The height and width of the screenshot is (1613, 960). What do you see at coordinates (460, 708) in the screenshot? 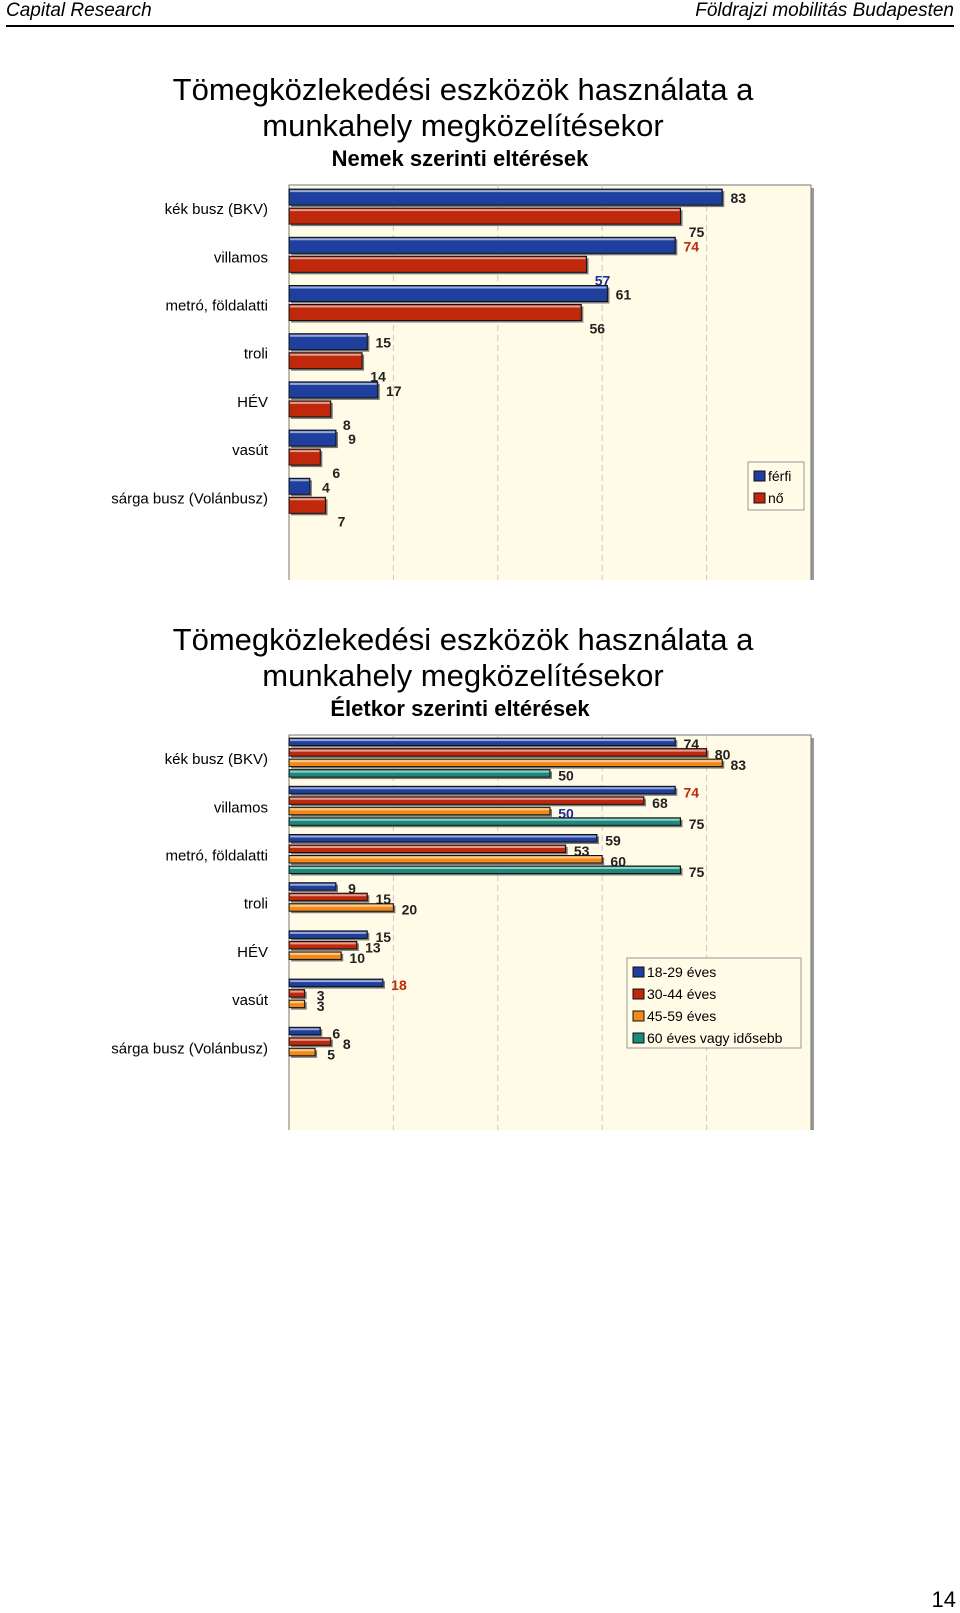
I see `chart-subtitle: Életkor szerinti eltérések` at bounding box center [460, 708].